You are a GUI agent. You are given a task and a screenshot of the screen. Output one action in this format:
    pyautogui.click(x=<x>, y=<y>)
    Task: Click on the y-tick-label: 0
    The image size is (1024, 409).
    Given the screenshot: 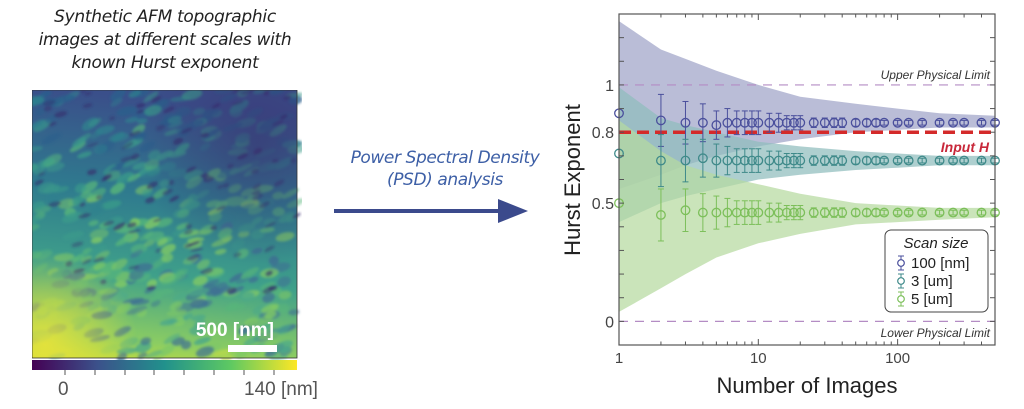 What is the action you would take?
    pyautogui.click(x=609, y=322)
    